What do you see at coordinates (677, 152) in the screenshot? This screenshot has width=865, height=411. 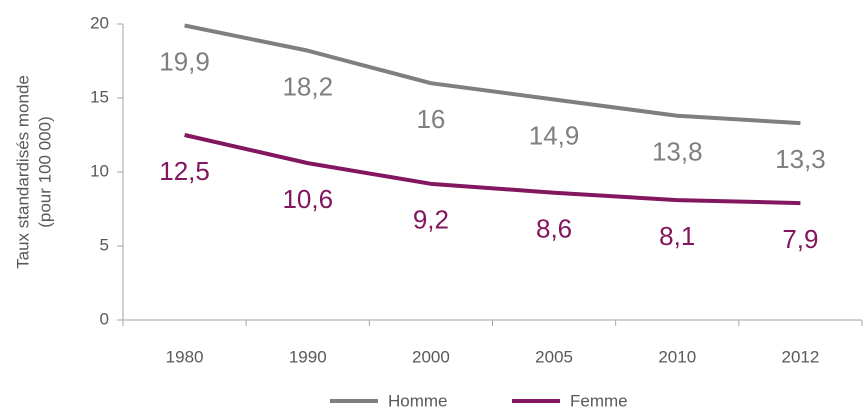 I see `value-label: 13,8` at bounding box center [677, 152].